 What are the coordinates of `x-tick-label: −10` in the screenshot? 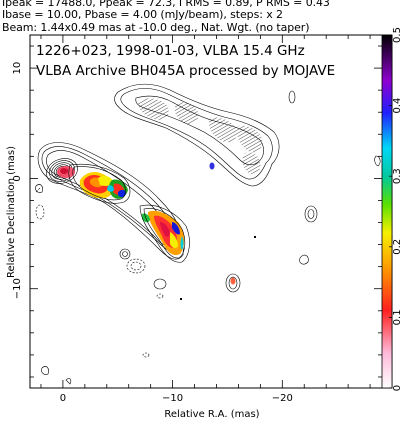 It's located at (172, 398).